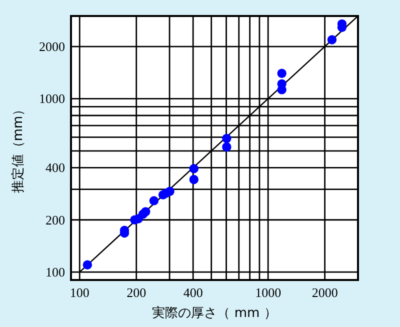  Describe the element at coordinates (136, 292) in the screenshot. I see `x-tick-label: 200` at that location.